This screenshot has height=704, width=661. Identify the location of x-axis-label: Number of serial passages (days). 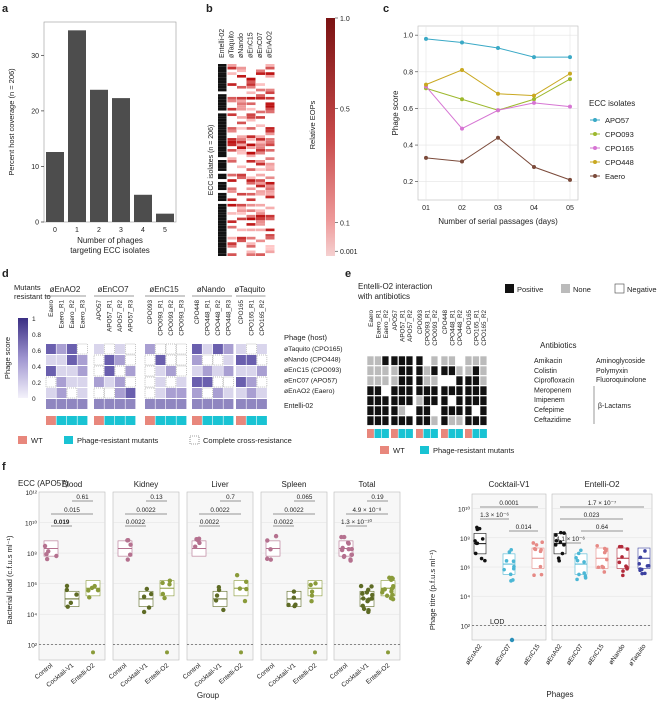
(498, 221).